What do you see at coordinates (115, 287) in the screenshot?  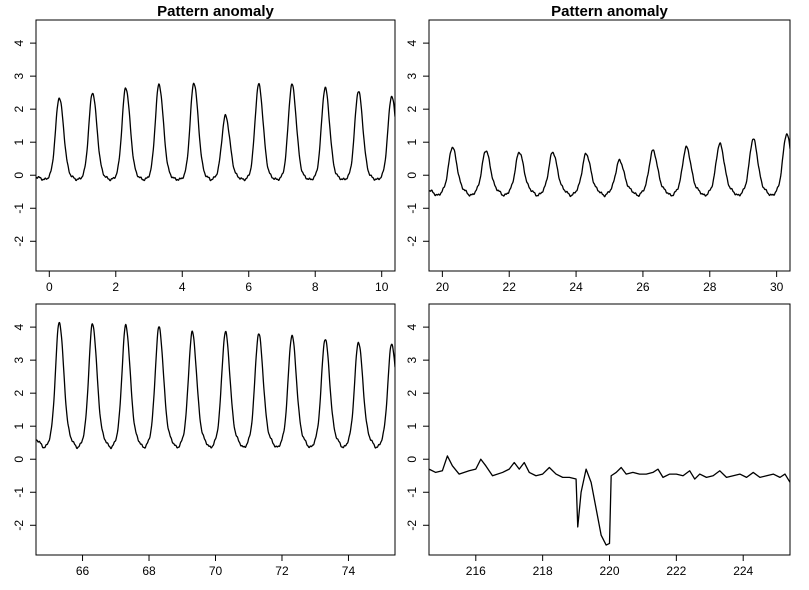 I see `x-tick-label: 2` at bounding box center [115, 287].